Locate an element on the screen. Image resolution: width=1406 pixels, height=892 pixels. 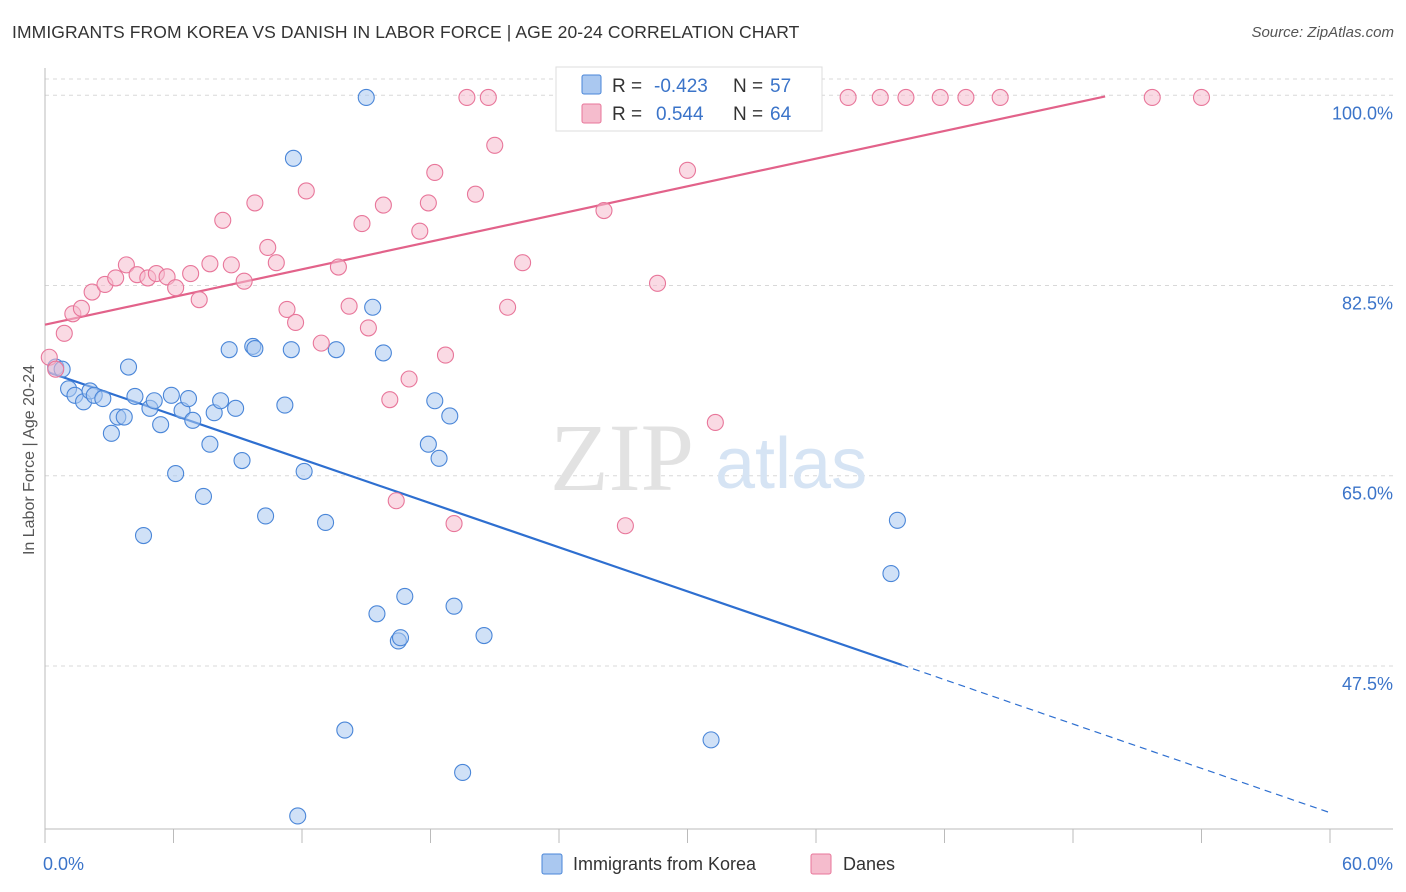
stats-r-label-blue: R = is located at coordinates (627, 86).